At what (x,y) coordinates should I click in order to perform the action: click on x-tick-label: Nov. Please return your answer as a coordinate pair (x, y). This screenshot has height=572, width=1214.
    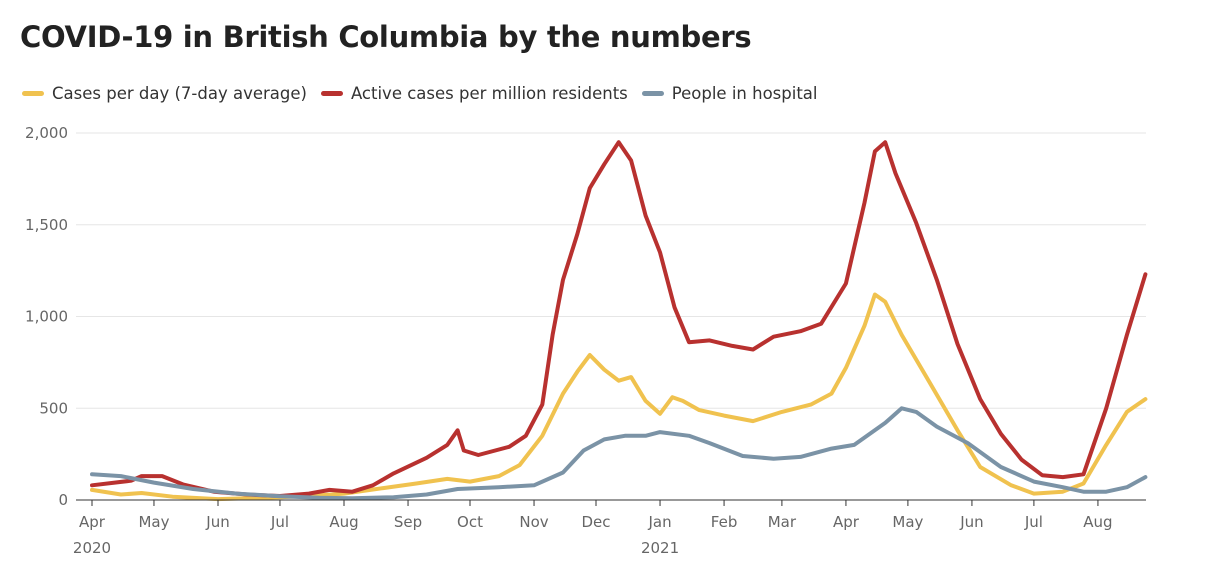
    Looking at the image, I should click on (533, 522).